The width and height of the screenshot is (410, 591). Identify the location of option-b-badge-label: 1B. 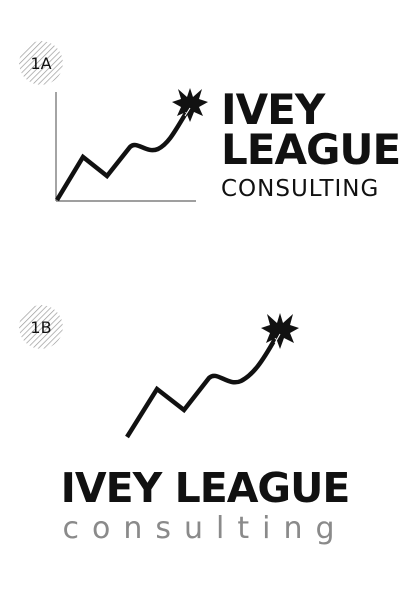
(41, 327).